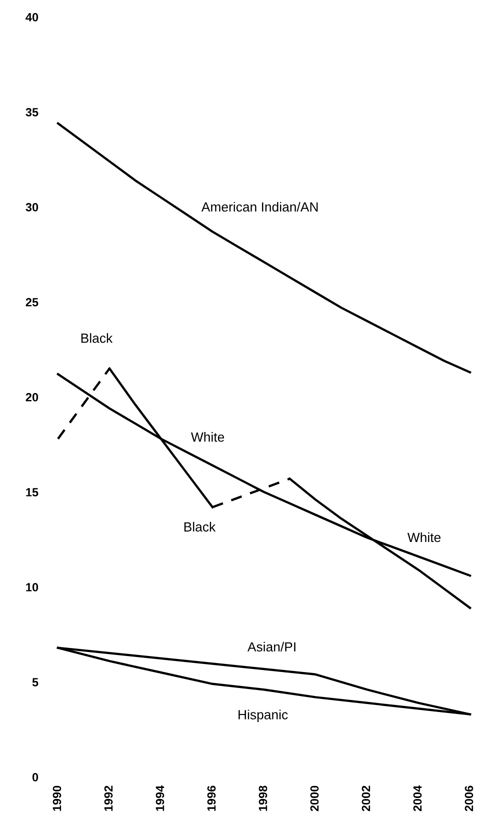 The image size is (481, 827). I want to click on x-tick-label: 2004, so click(417, 798).